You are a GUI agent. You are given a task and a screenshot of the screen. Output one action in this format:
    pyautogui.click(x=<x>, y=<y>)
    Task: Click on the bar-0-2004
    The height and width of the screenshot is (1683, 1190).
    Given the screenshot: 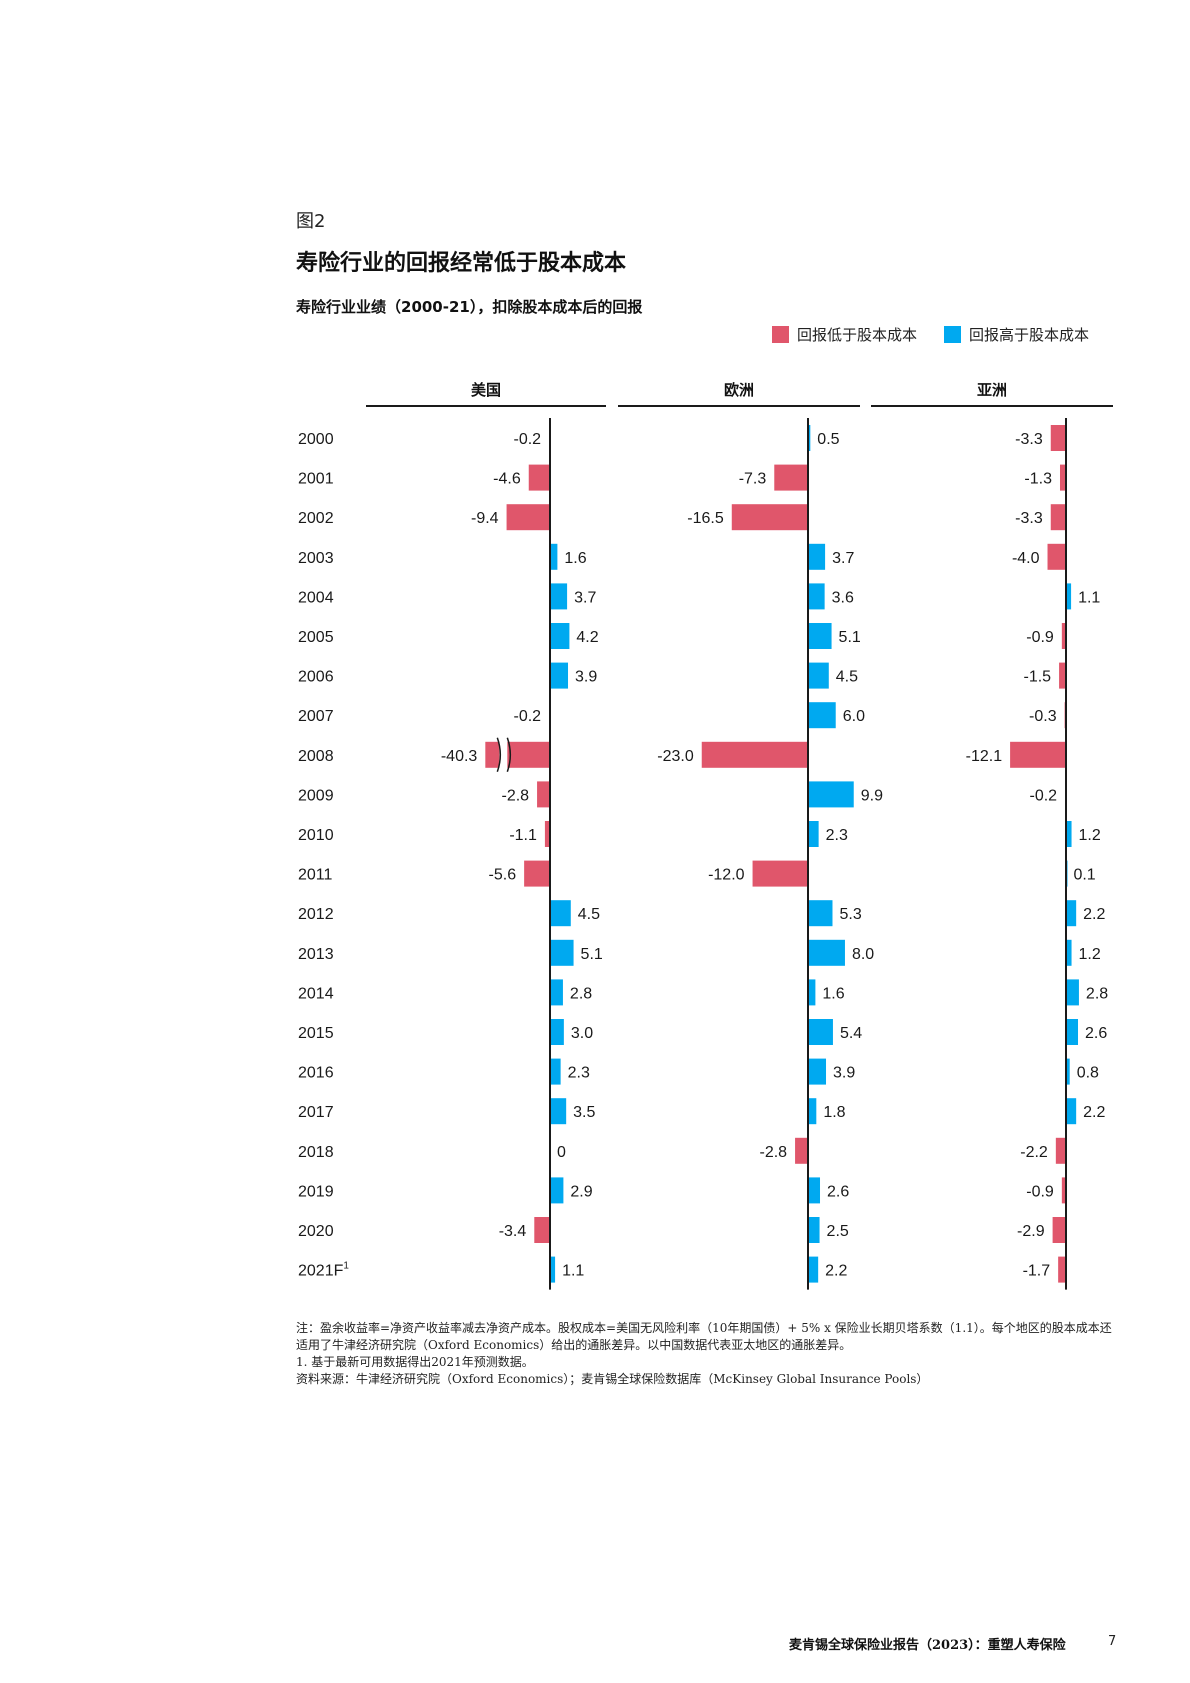 What is the action you would take?
    pyautogui.click(x=559, y=596)
    